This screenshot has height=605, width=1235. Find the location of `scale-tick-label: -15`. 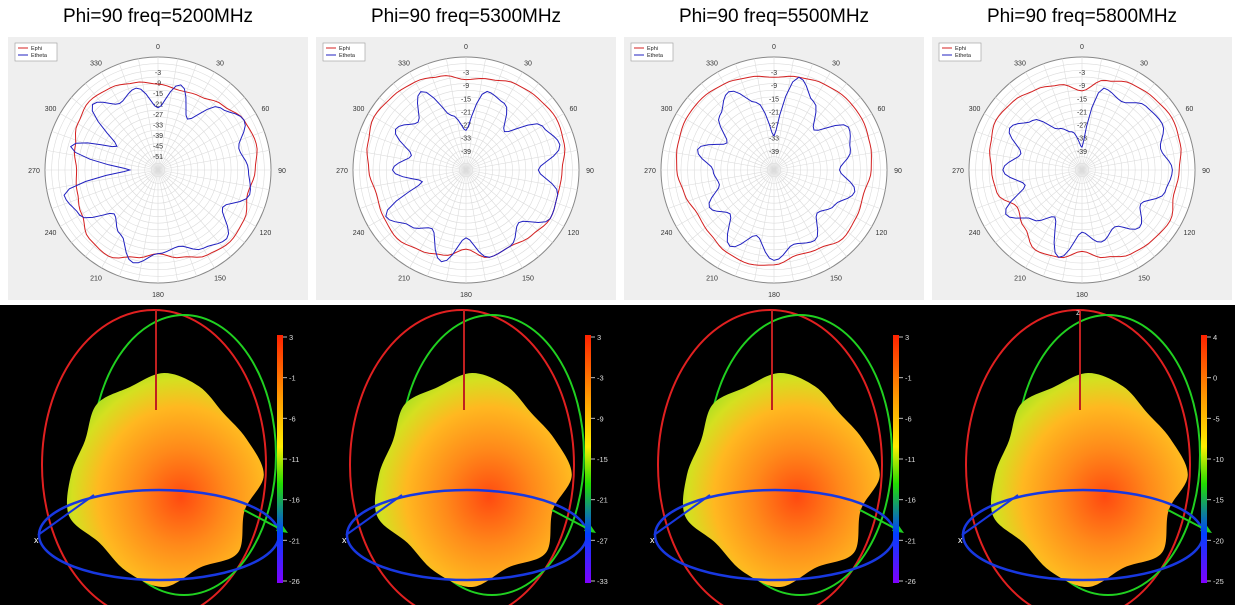

scale-tick-label: -15 is located at coordinates (602, 459).